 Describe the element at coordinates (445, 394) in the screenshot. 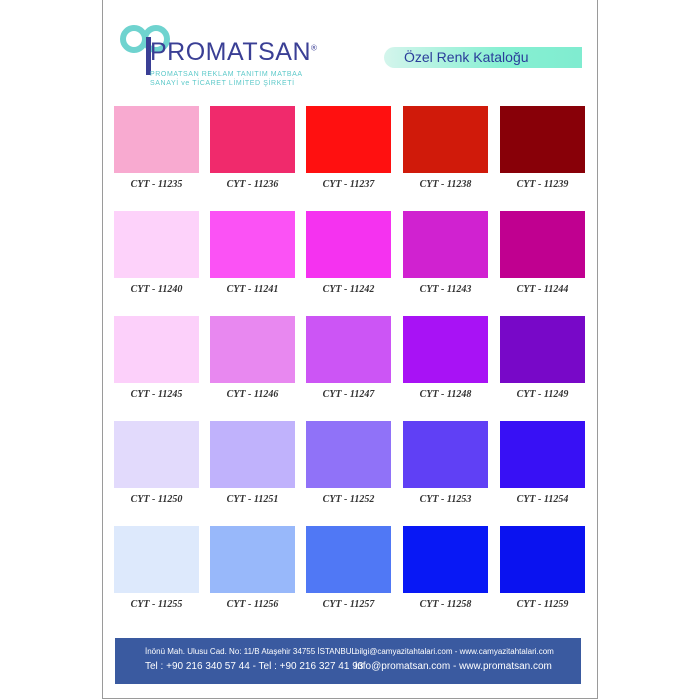

I see `swatch-code: CYT - 11248` at that location.